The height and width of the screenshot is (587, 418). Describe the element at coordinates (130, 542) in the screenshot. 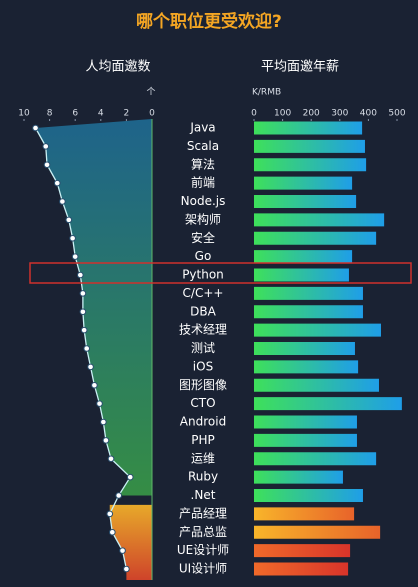

I see `area-fill` at that location.